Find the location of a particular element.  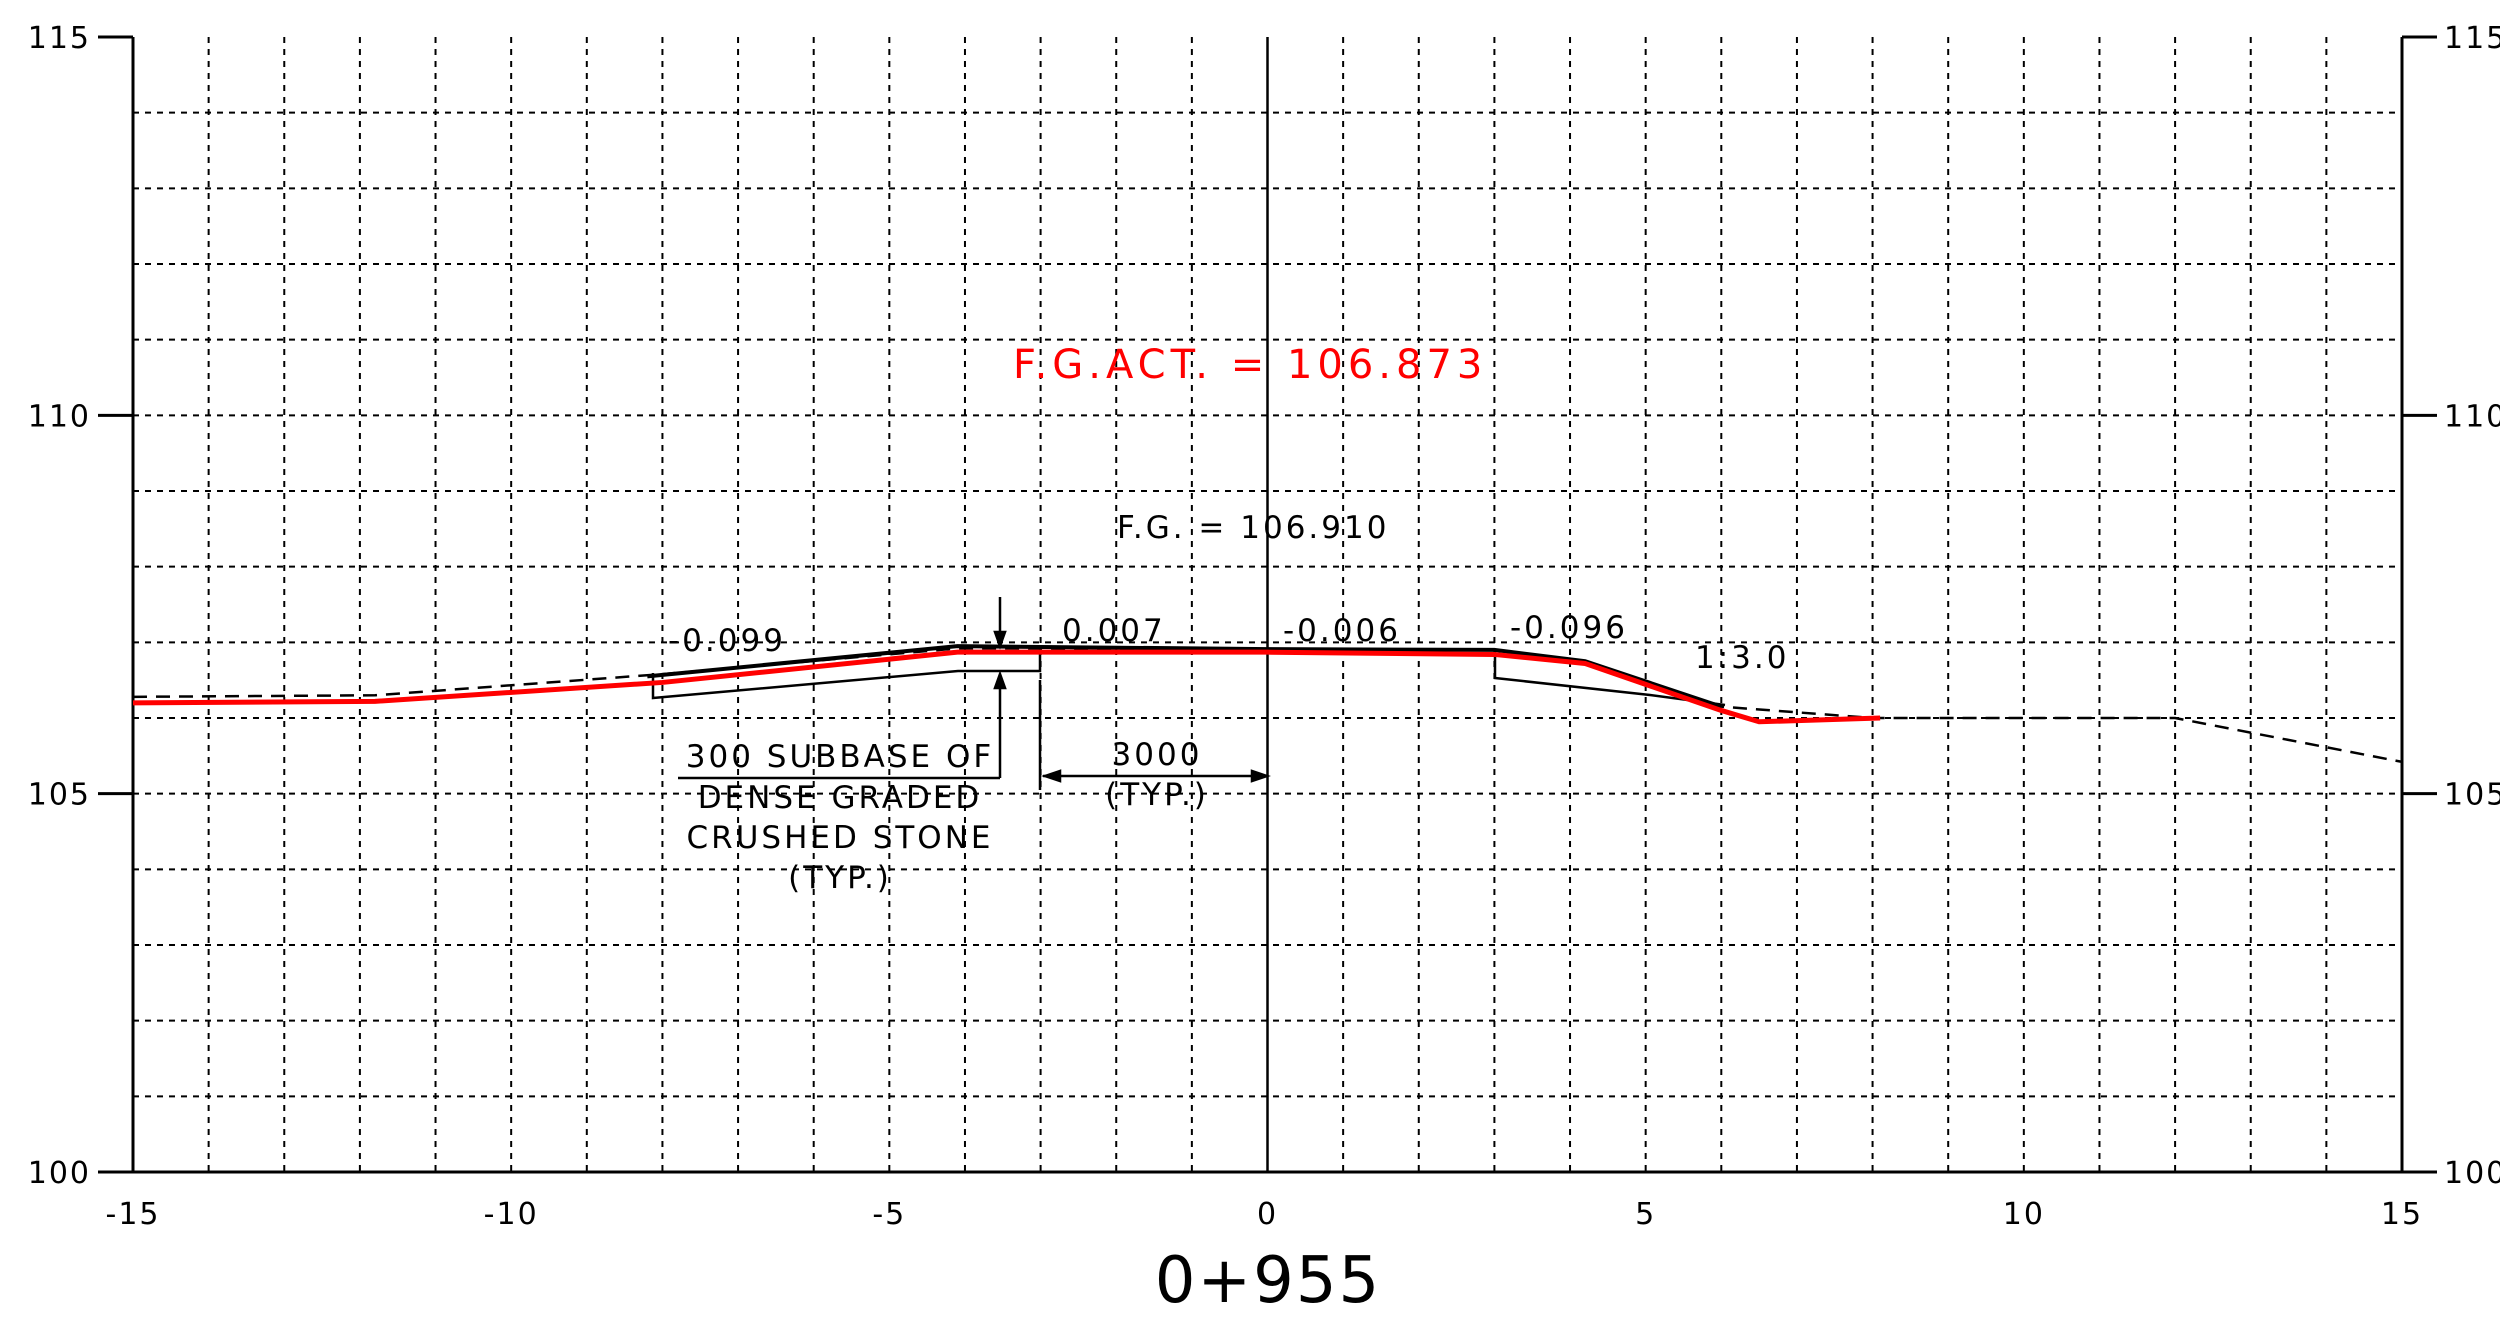

fg-actual-label: F.G.ACT. = 106.873 is located at coordinates (1250, 365).